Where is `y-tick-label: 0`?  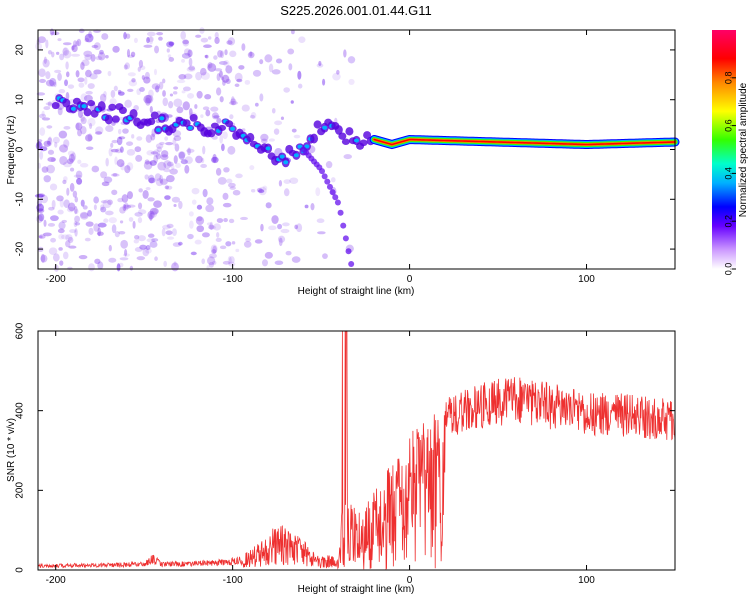 y-tick-label: 0 is located at coordinates (20, 149).